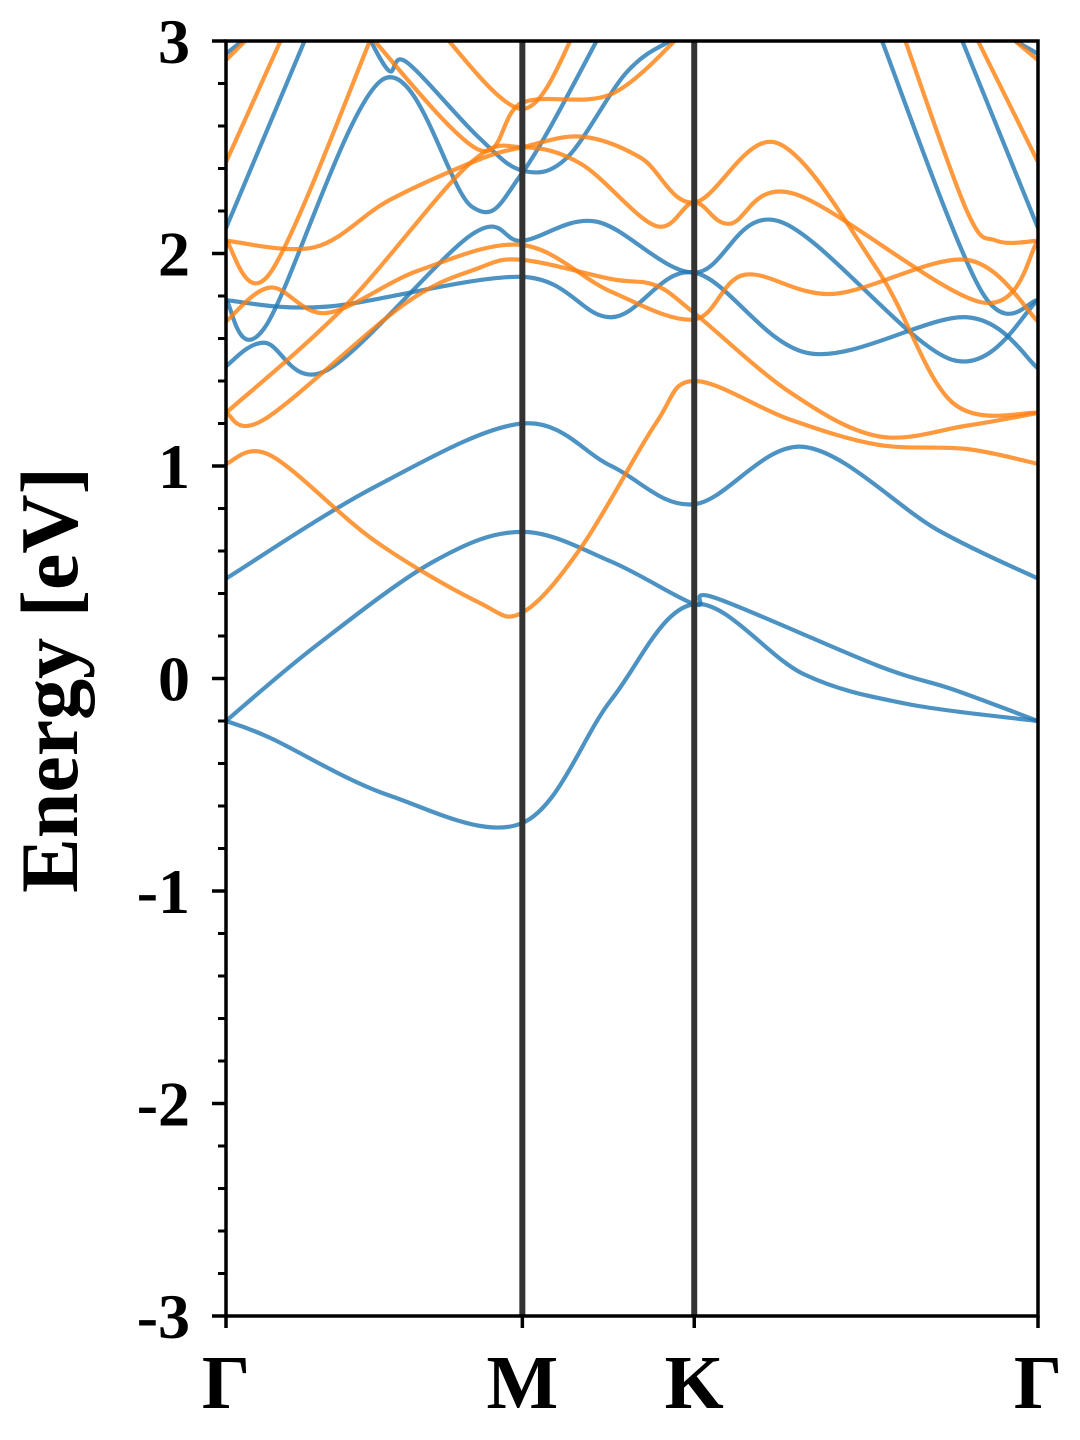  I want to click on y-tick-label: 2, so click(174, 254).